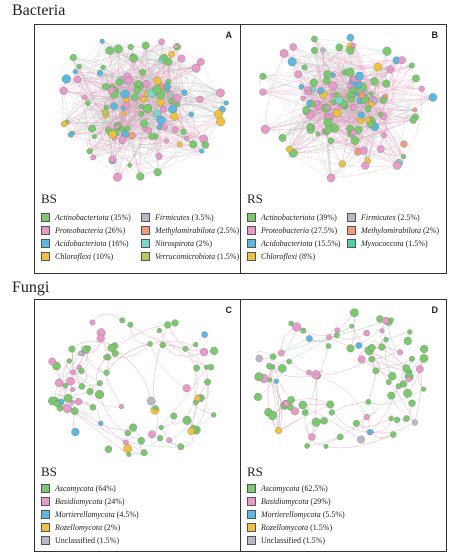  I want to click on legend-name: Basidiomycota, so click(285, 501).